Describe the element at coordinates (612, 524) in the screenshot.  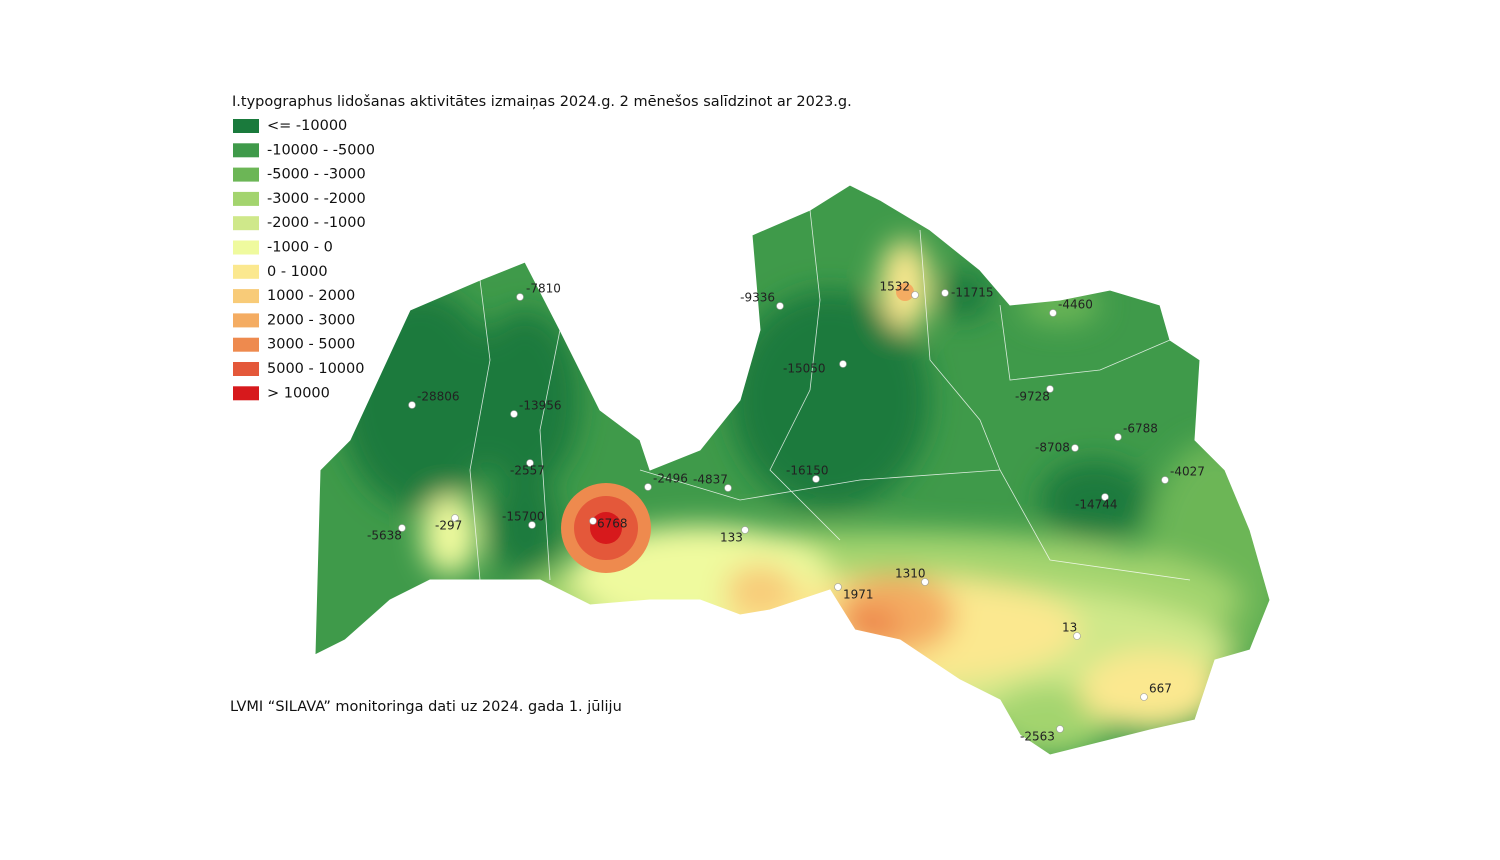
I see `point-label: 6768` at that location.